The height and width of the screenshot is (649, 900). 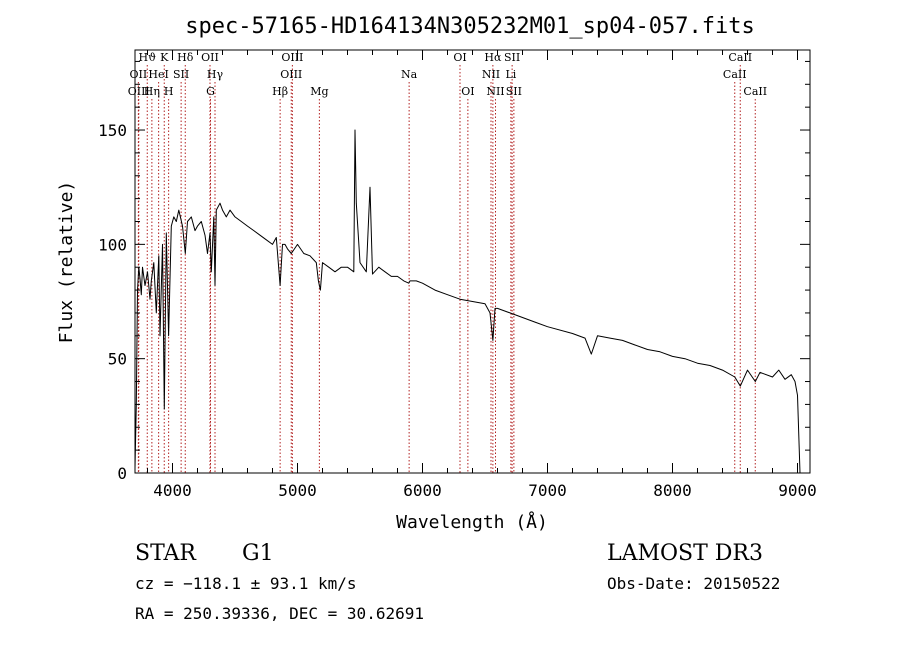 I want to click on spectral-line-label: K, so click(x=164, y=57).